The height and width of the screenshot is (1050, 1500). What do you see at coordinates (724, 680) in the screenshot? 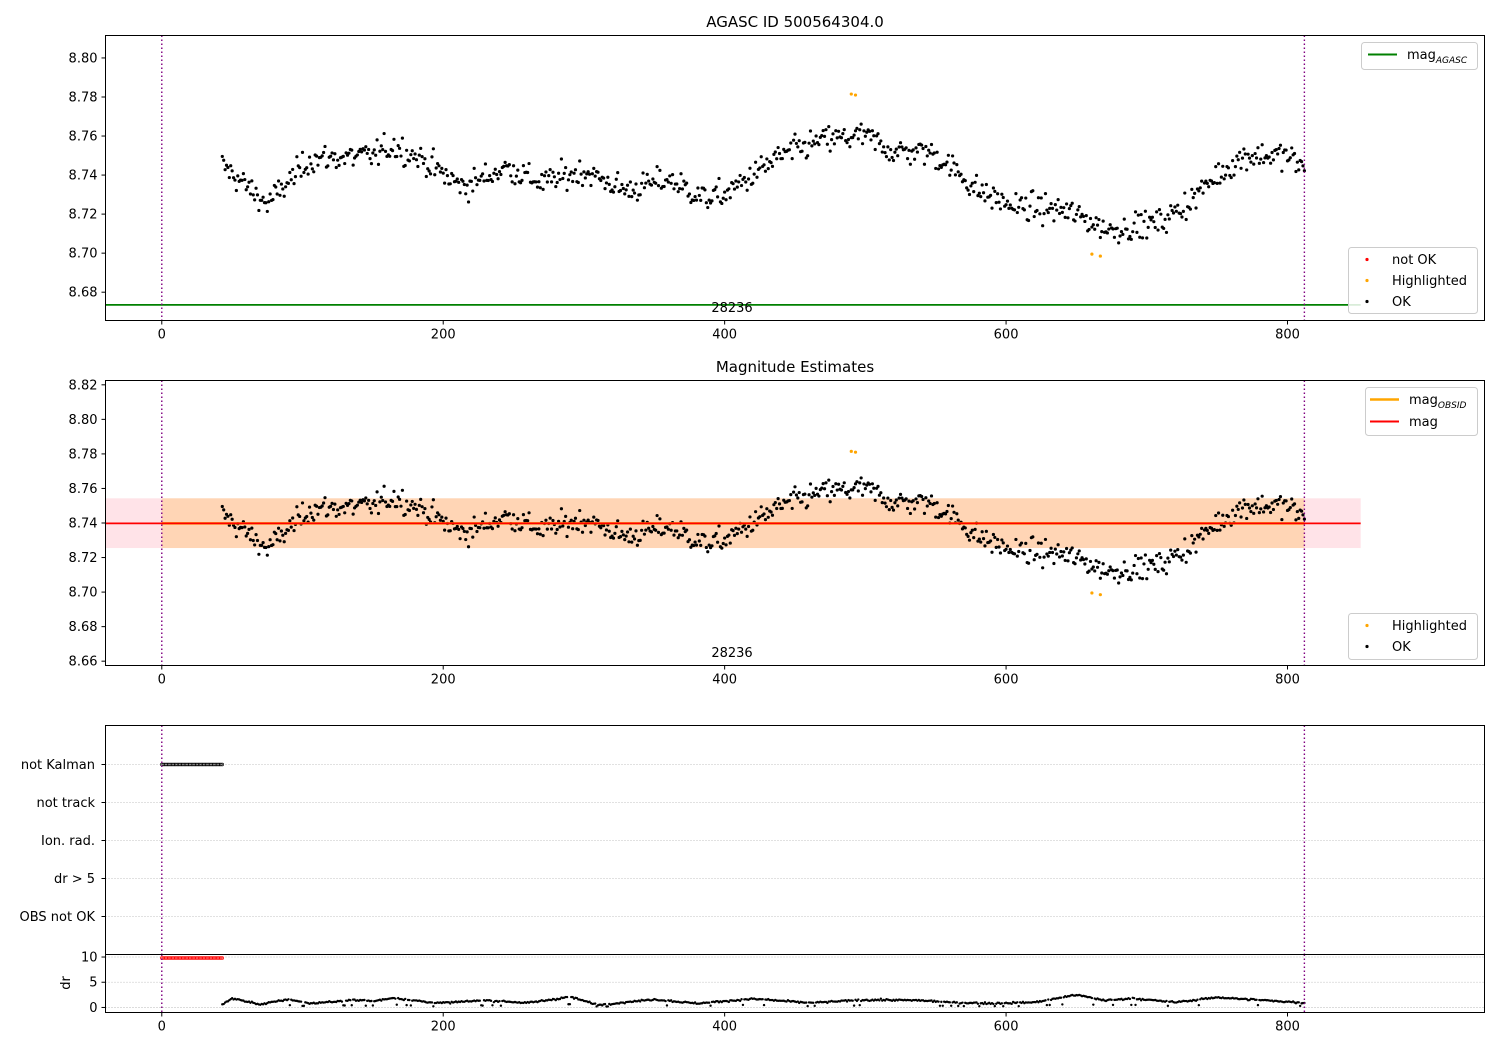
I see `x-tick-label: 400` at bounding box center [724, 680].